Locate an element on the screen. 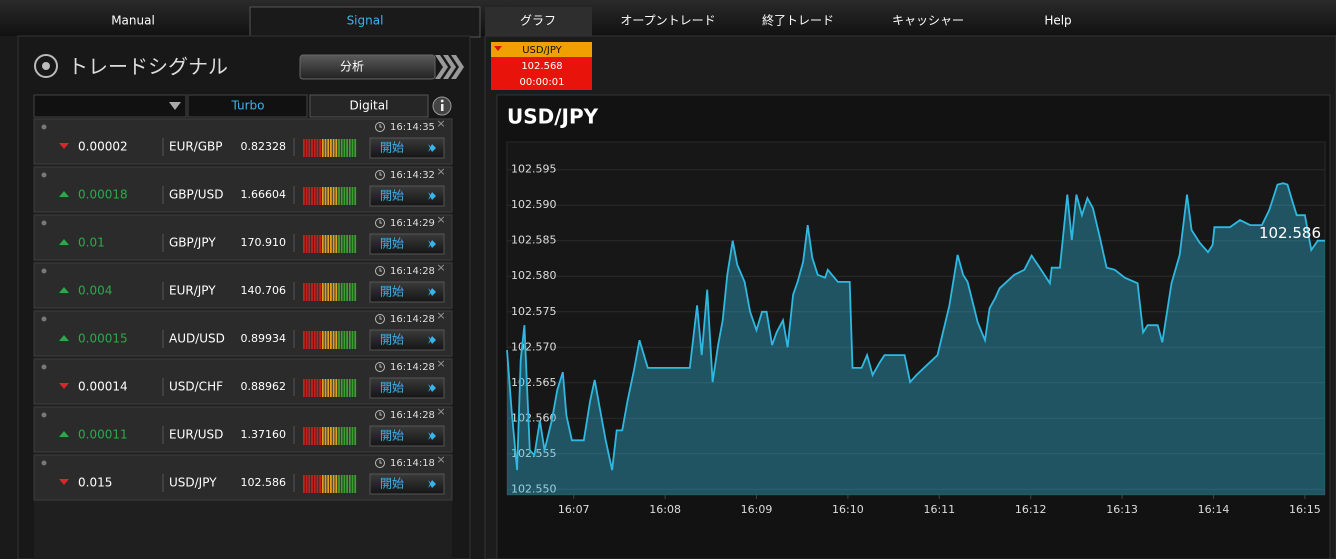 Image resolution: width=1336 pixels, height=559 pixels. signal-price: 0.82328 is located at coordinates (264, 146).